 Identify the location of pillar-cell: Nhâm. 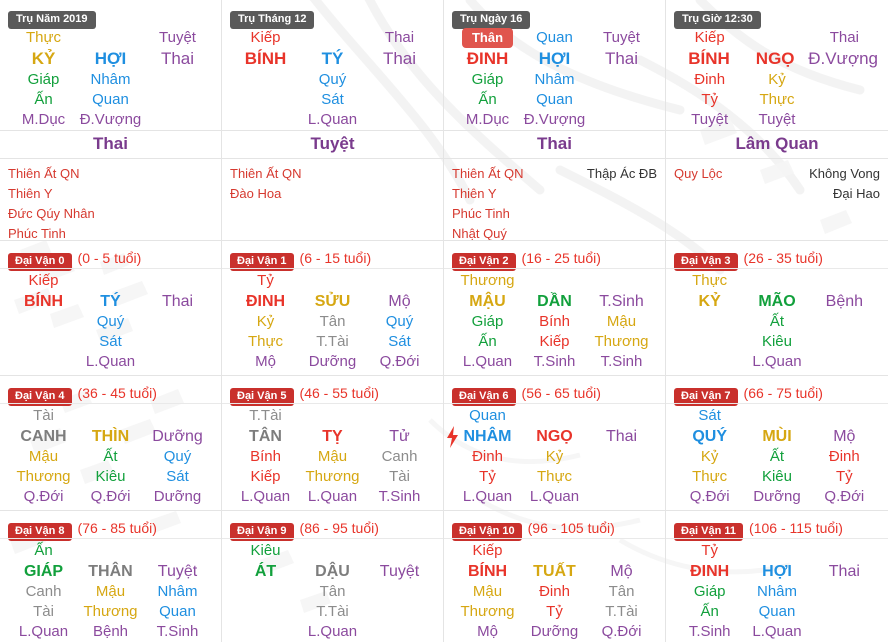
(110, 79).